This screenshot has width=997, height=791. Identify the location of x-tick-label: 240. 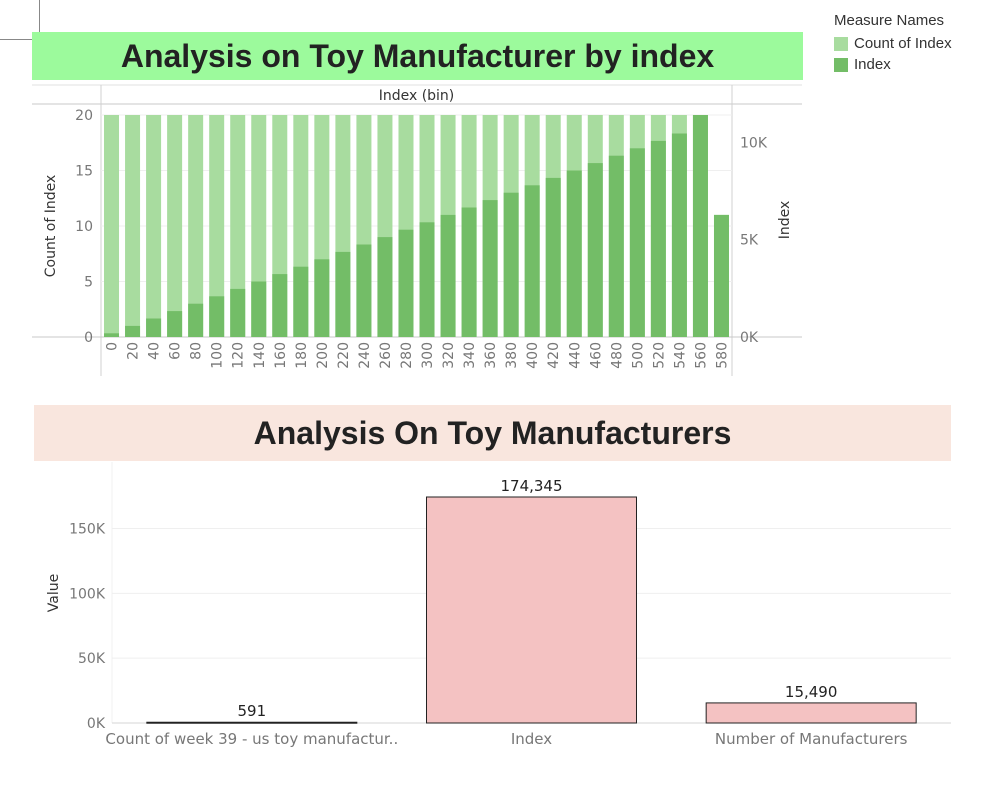
(365, 355).